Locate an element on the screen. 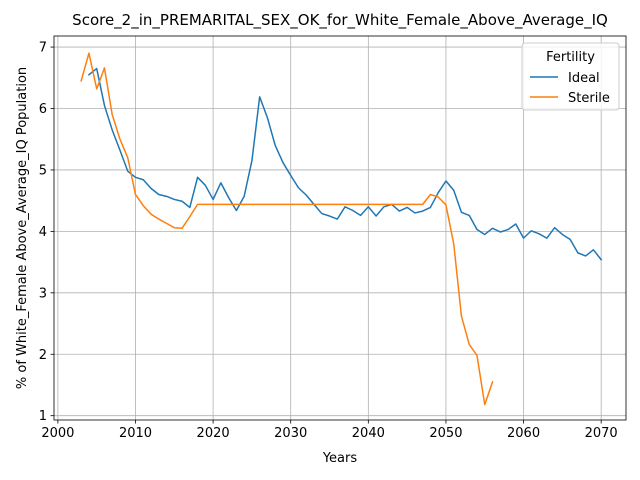 The height and width of the screenshot is (480, 640). y-tick-label: 6 is located at coordinates (43, 109).